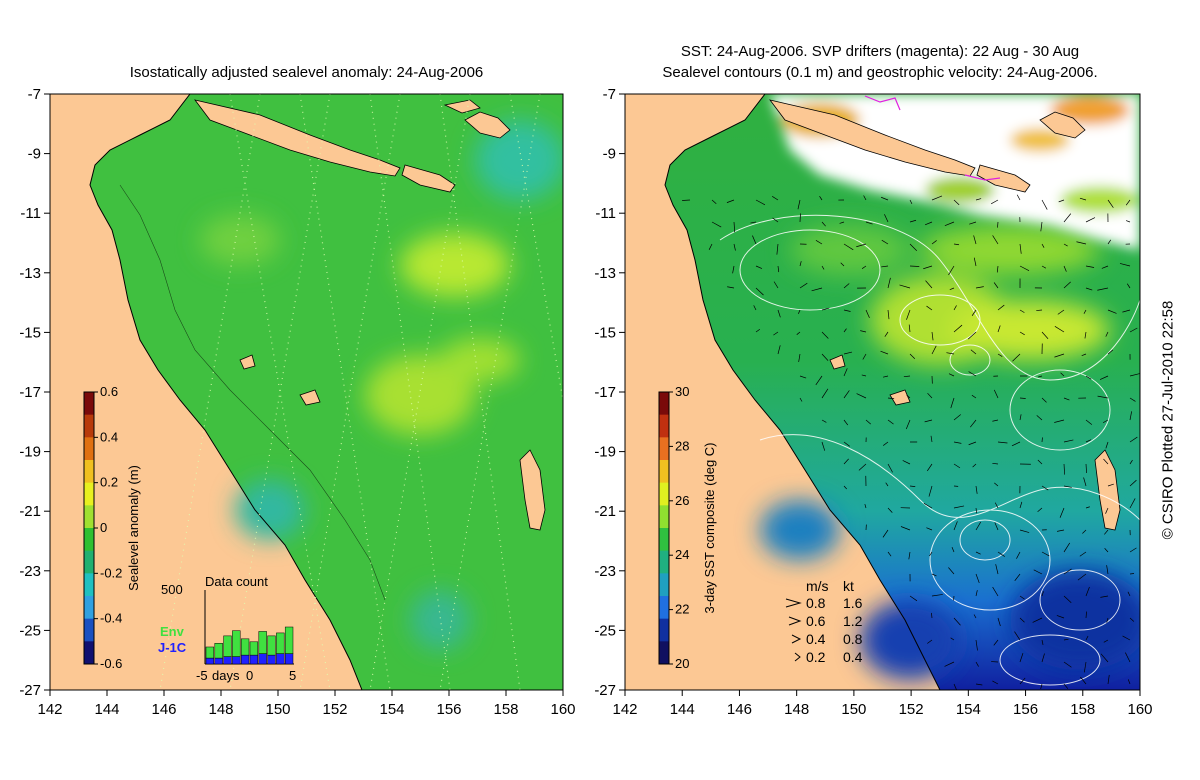 This screenshot has height=780, width=1200. What do you see at coordinates (448, 709) in the screenshot?
I see `left-map-xtick-label: 156` at bounding box center [448, 709].